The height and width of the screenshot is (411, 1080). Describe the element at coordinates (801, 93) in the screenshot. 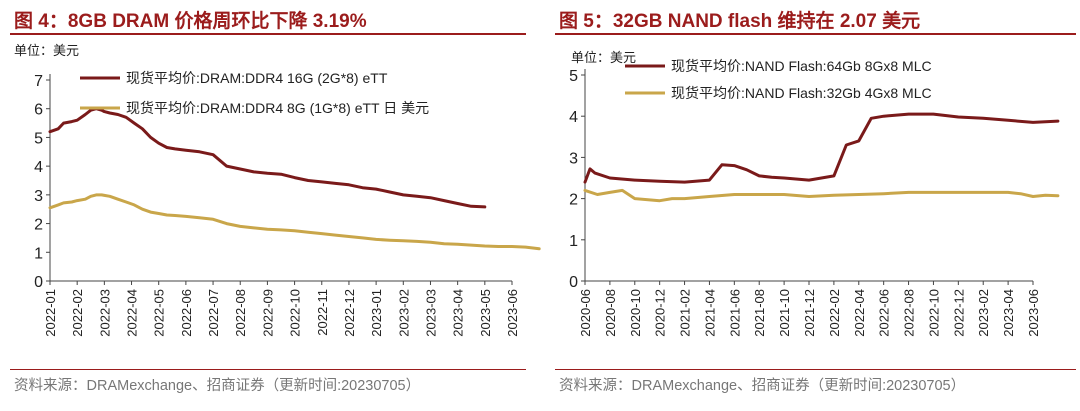

I see `legend-label-2: 现货平均价:NAND Flash:32Gb 4Gx8 MLC` at that location.